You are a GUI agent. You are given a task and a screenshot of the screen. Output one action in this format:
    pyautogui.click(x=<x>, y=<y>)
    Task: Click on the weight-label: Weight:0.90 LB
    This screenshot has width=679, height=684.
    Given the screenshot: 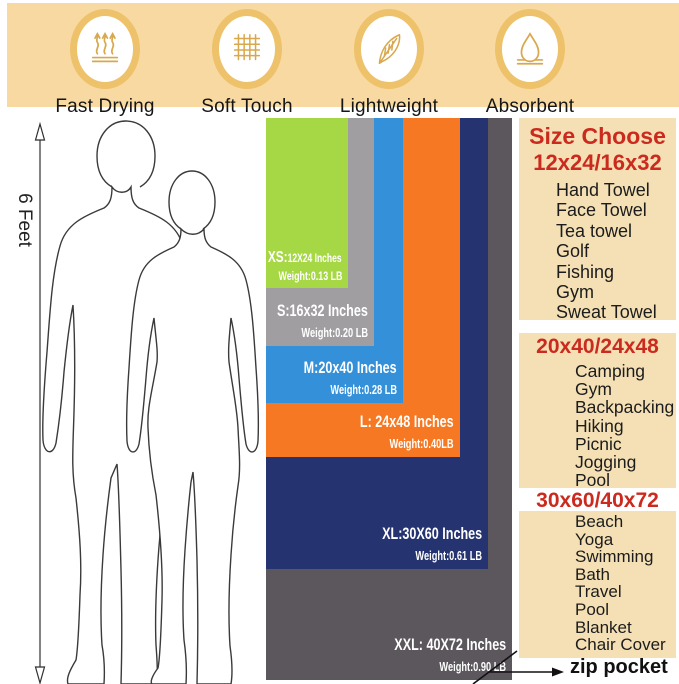 What is the action you would take?
    pyautogui.click(x=472, y=667)
    